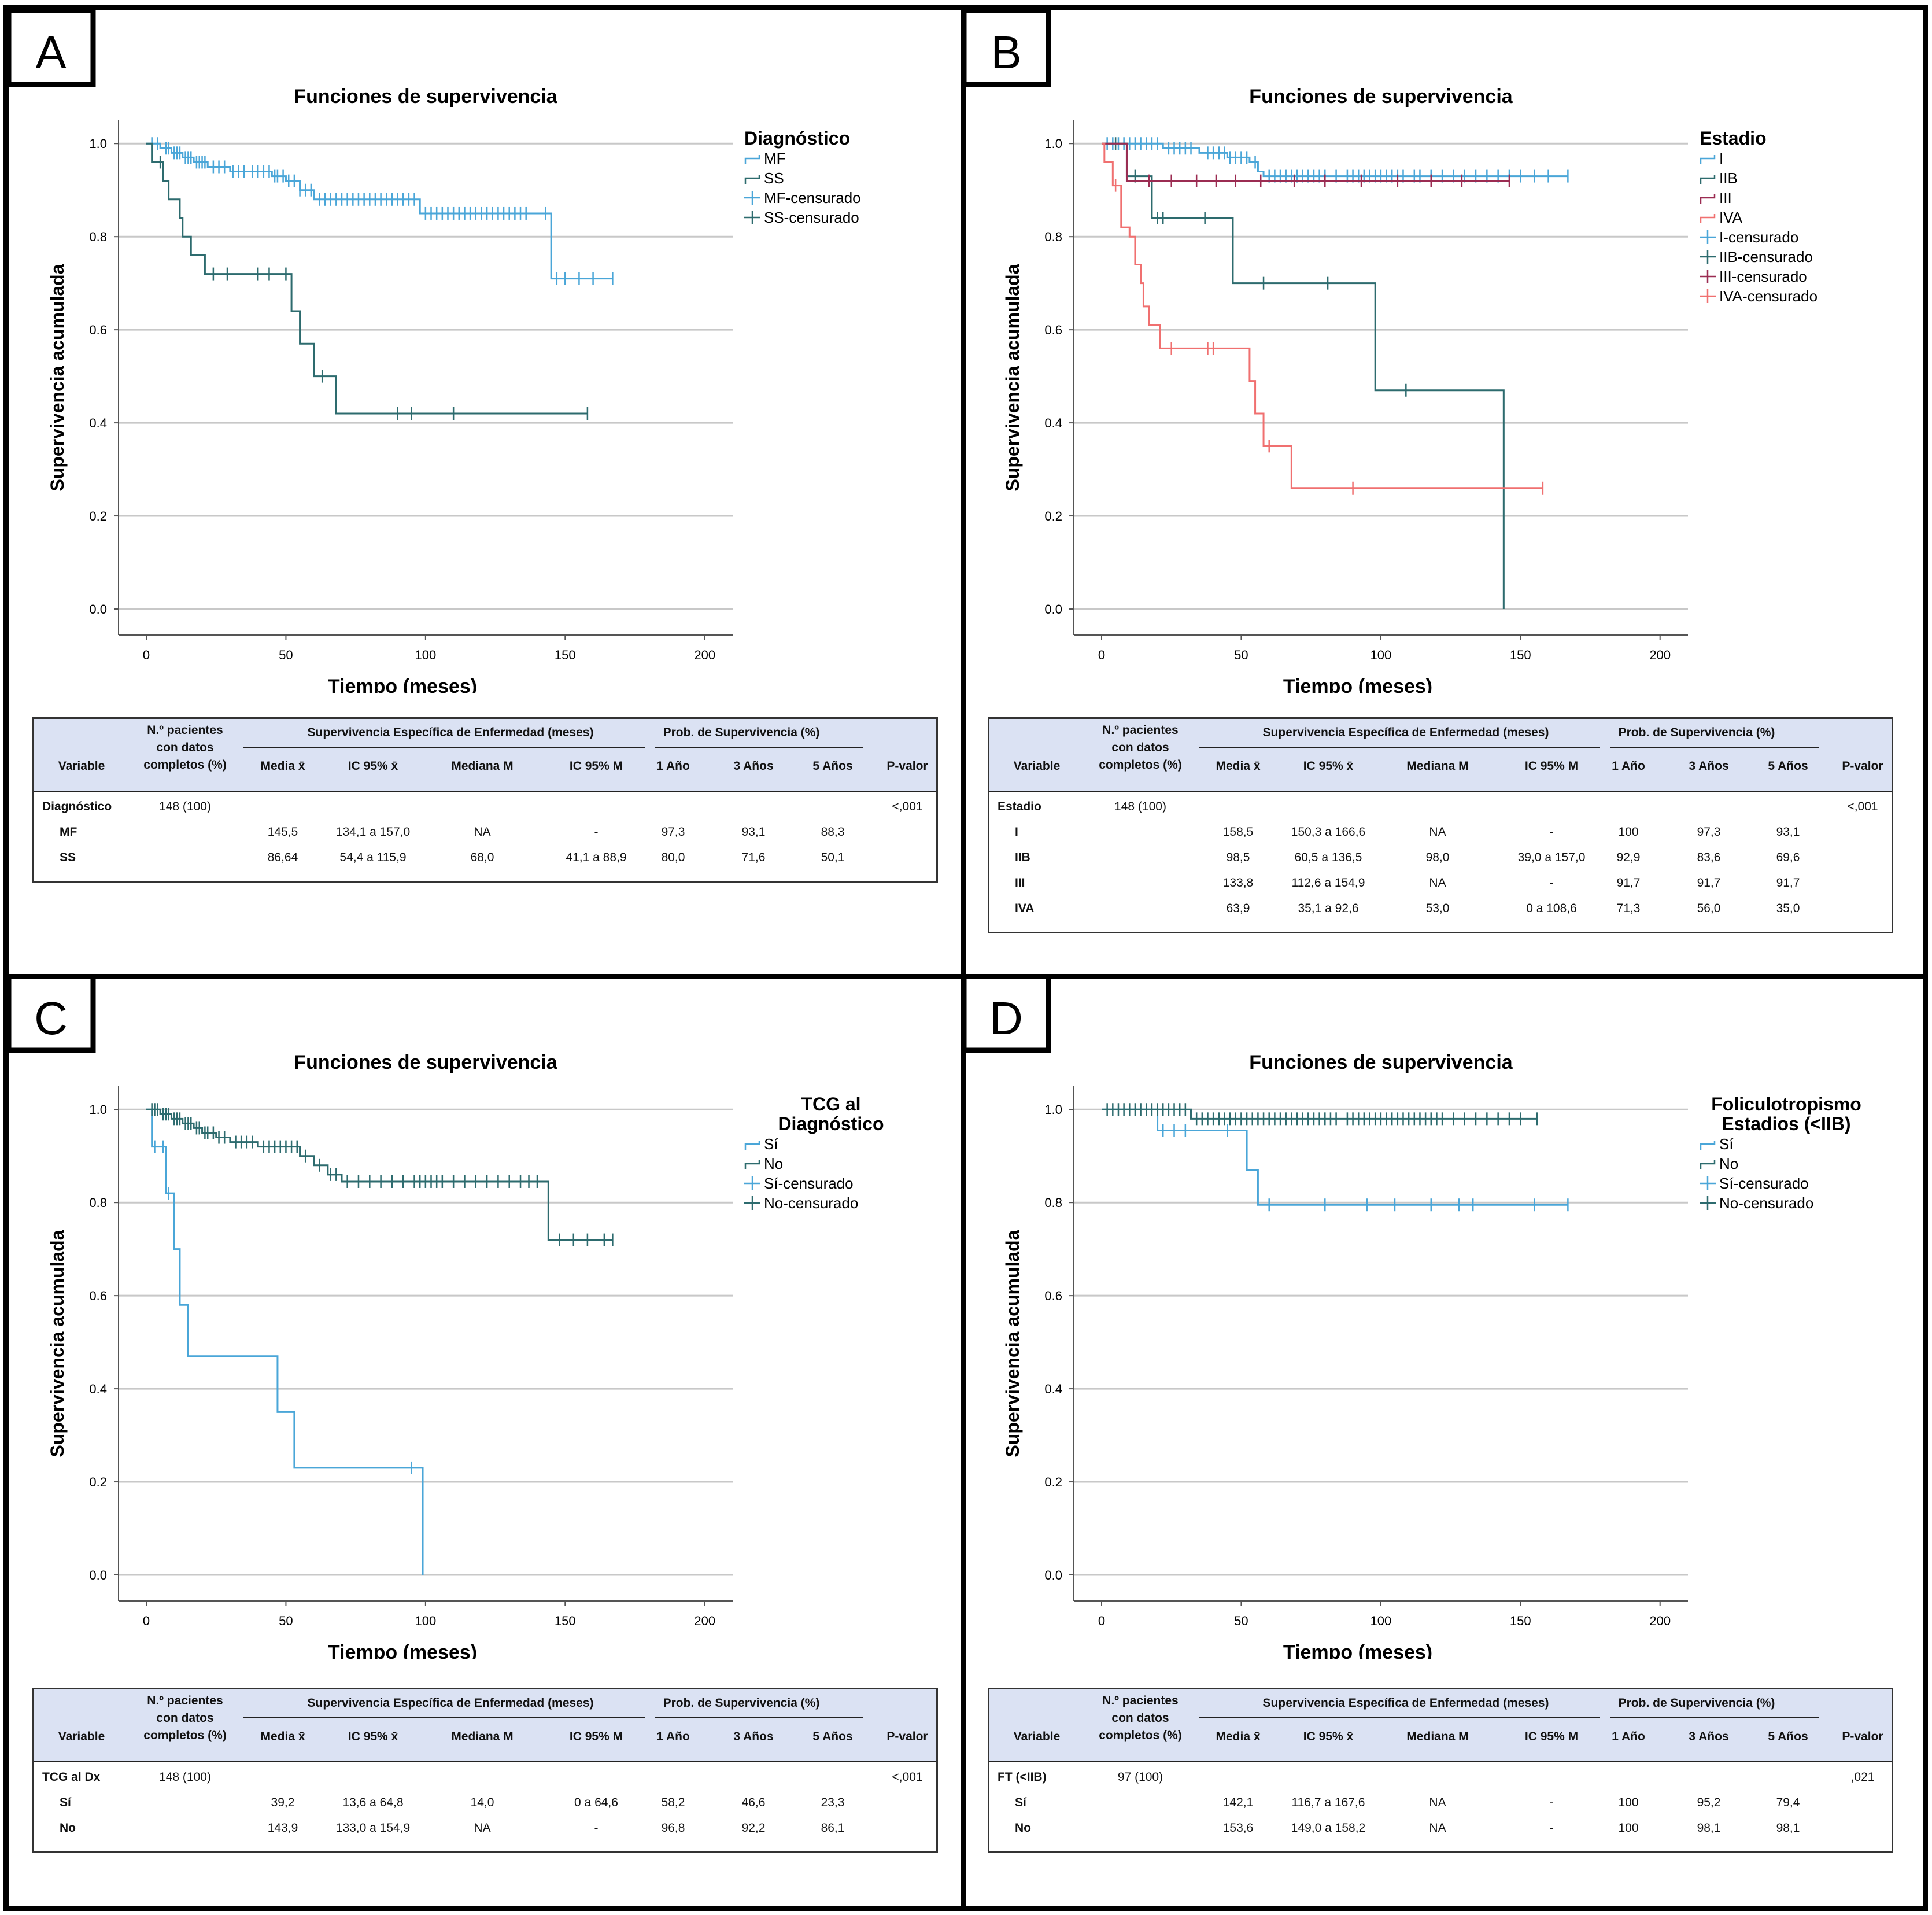 This screenshot has height=1915, width=1932. What do you see at coordinates (1438, 857) in the screenshot?
I see `table-cell: 98,0` at bounding box center [1438, 857].